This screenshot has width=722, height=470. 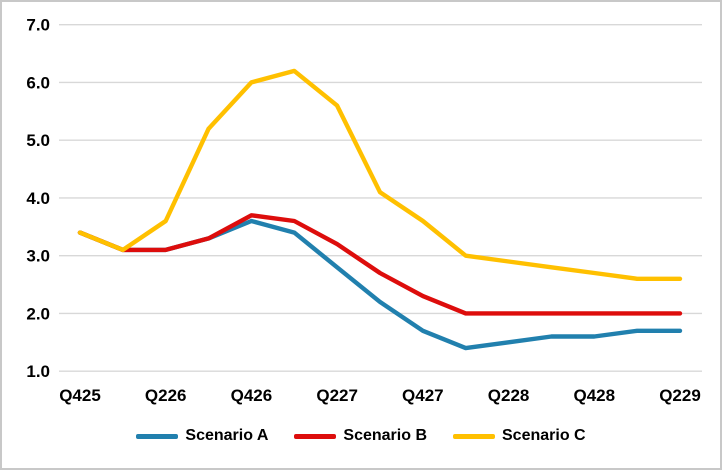 What do you see at coordinates (337, 395) in the screenshot?
I see `x-tick-label: Q227` at bounding box center [337, 395].